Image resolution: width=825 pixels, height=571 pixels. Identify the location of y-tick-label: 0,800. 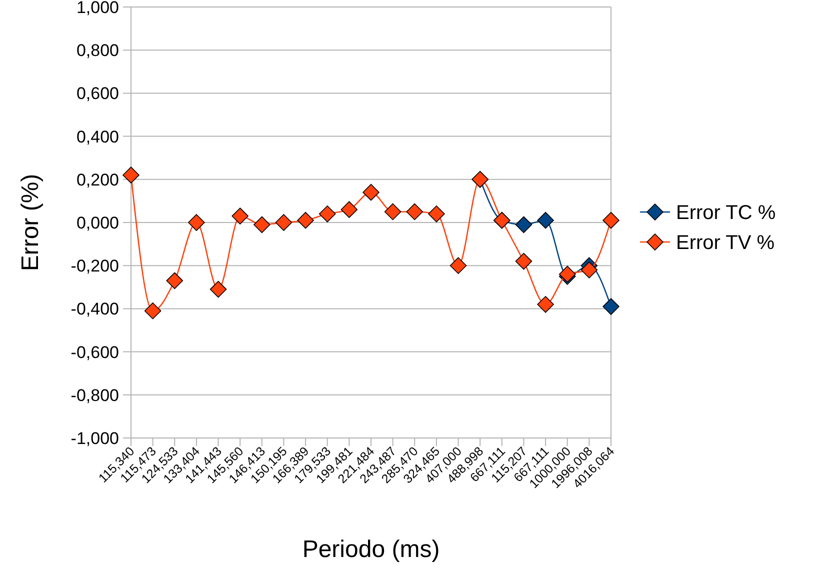
(97, 50).